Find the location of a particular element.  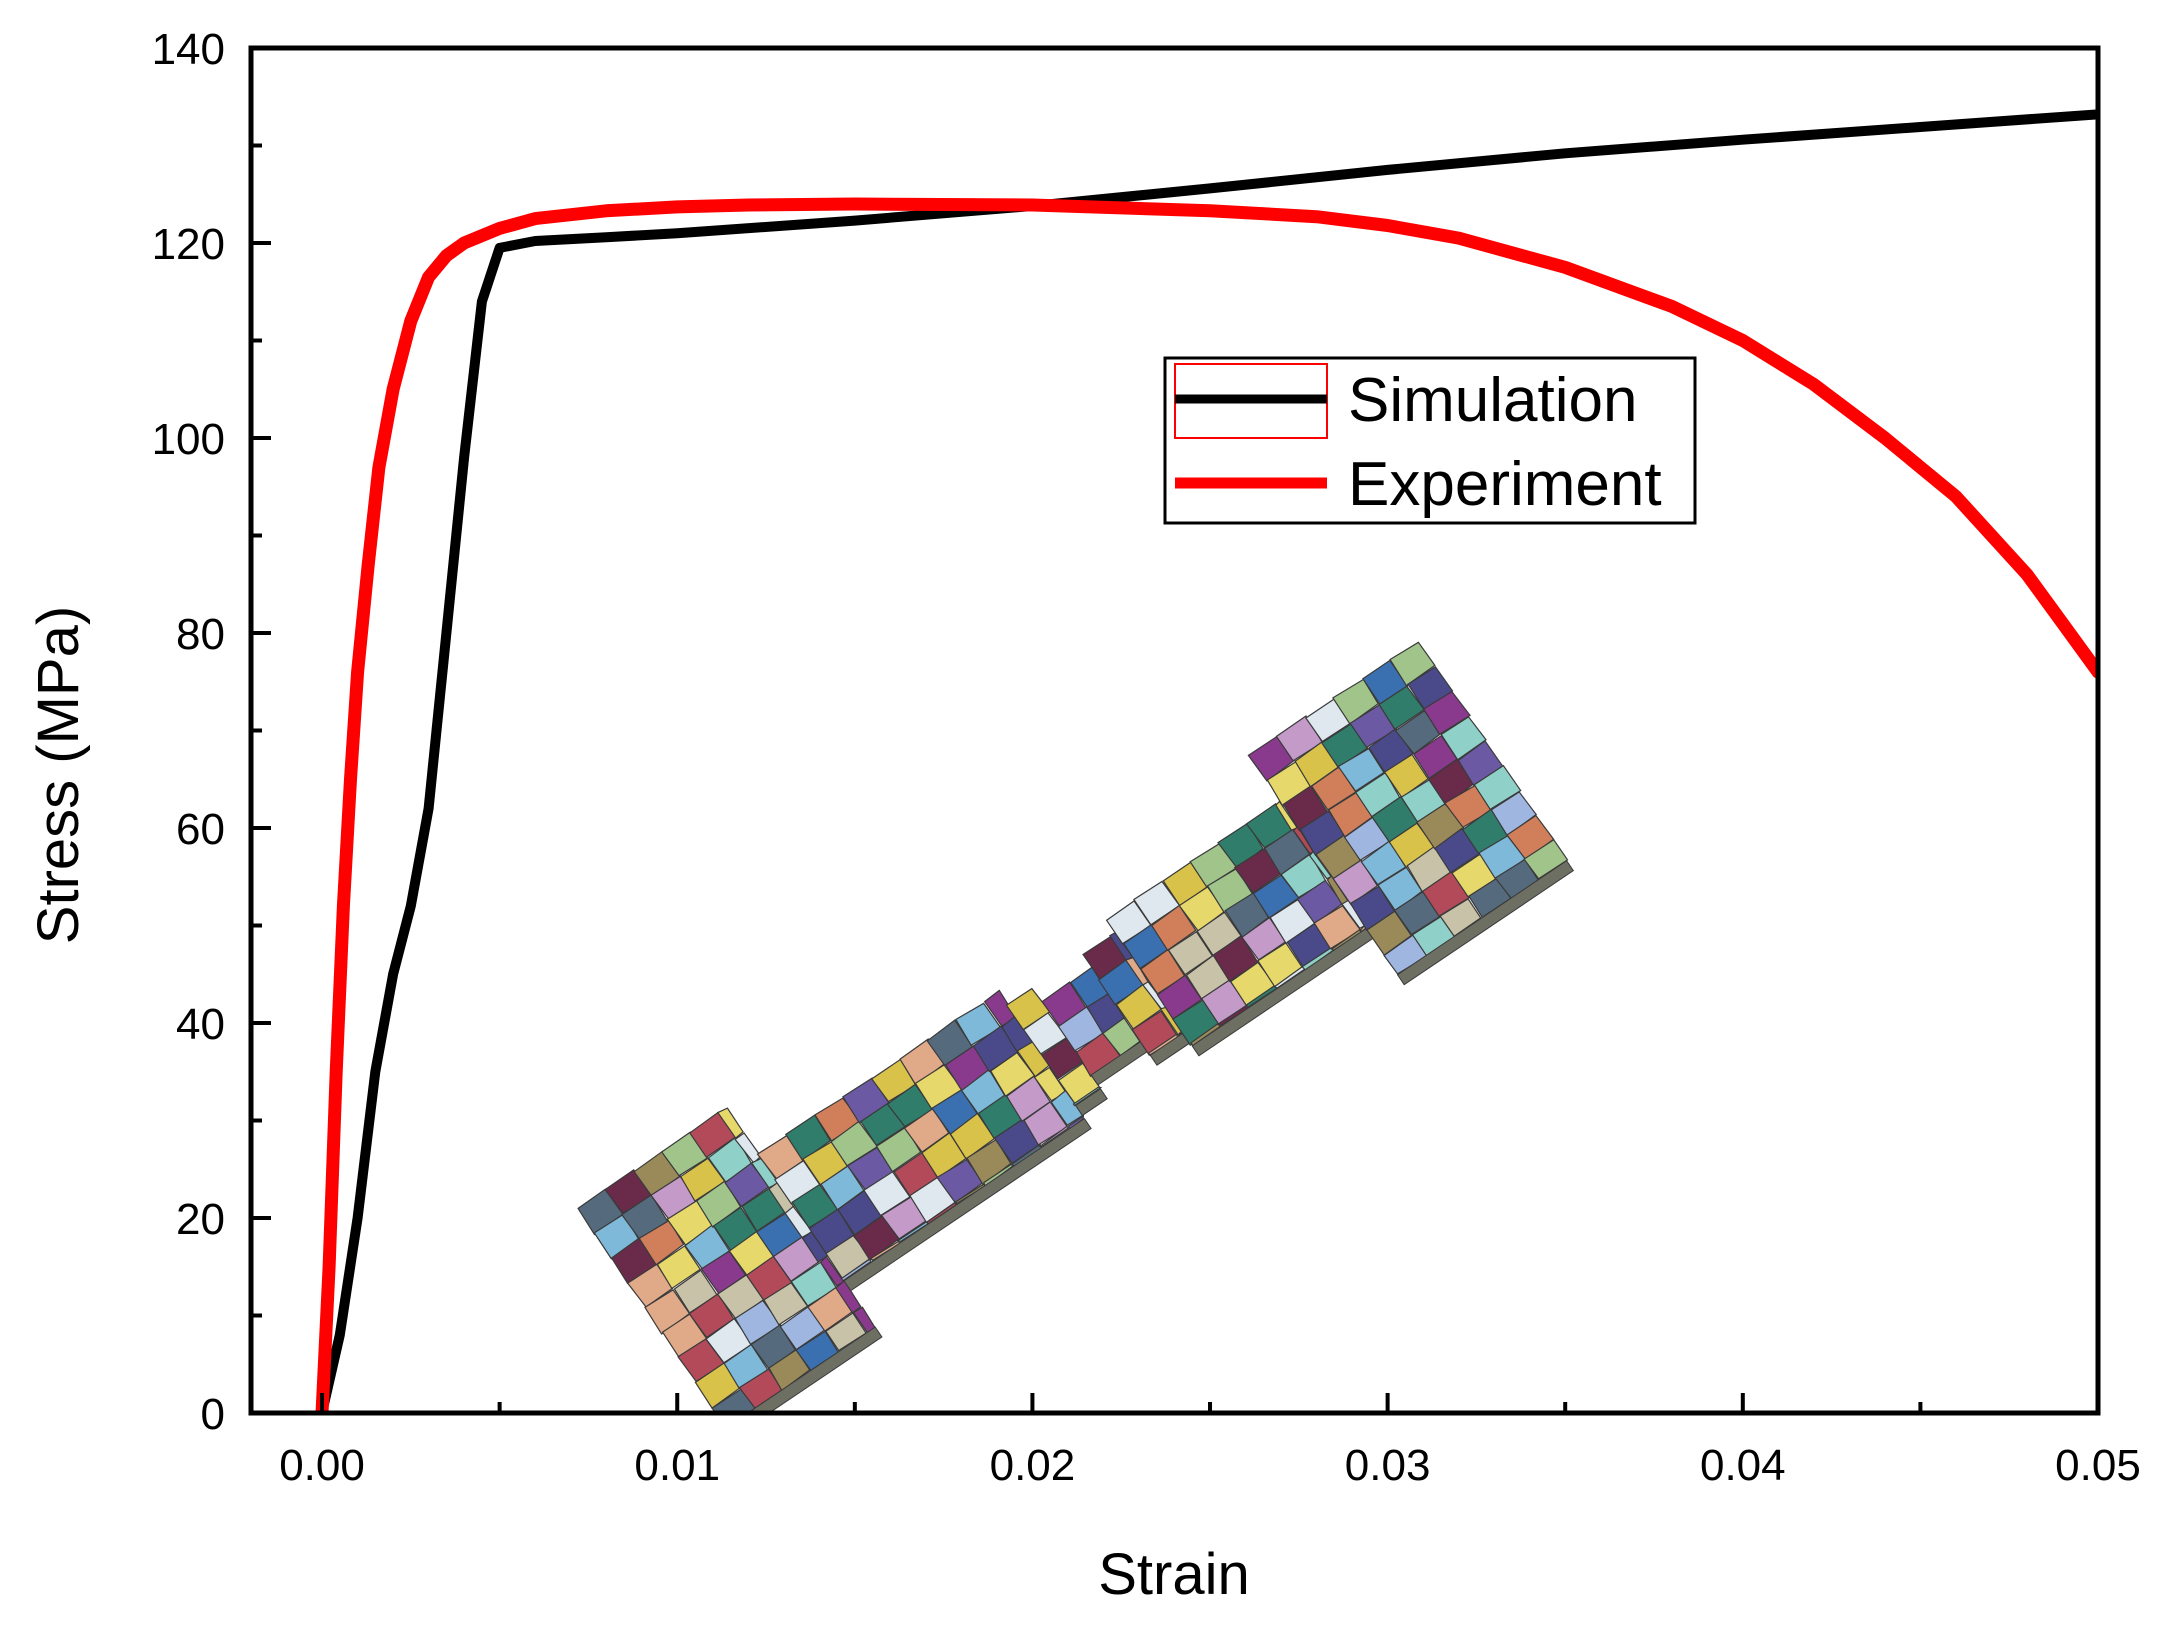

y-tick-label: 60 is located at coordinates (200, 829).